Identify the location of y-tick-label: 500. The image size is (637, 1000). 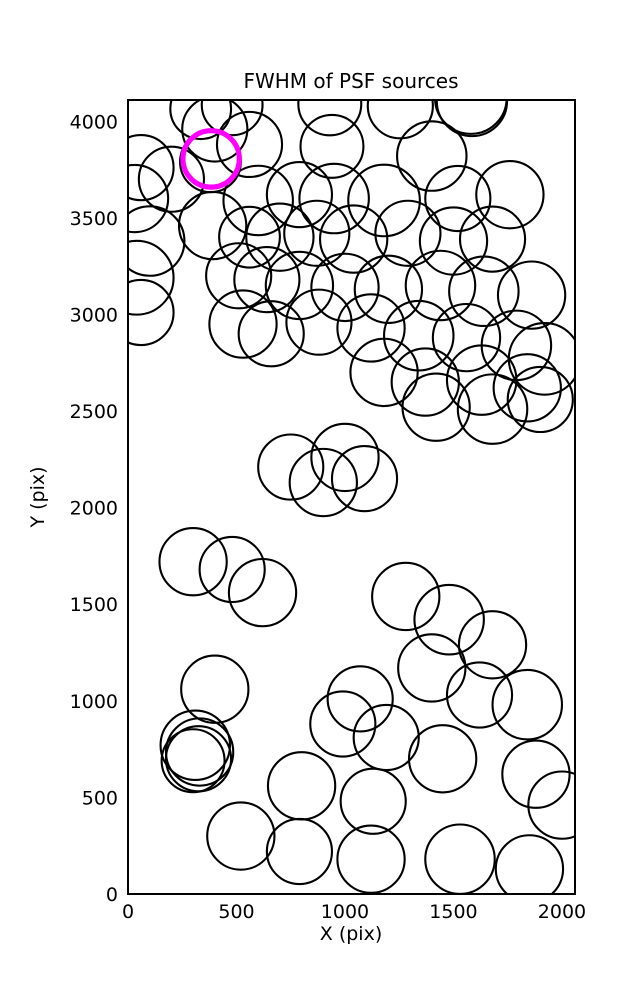
(100, 798).